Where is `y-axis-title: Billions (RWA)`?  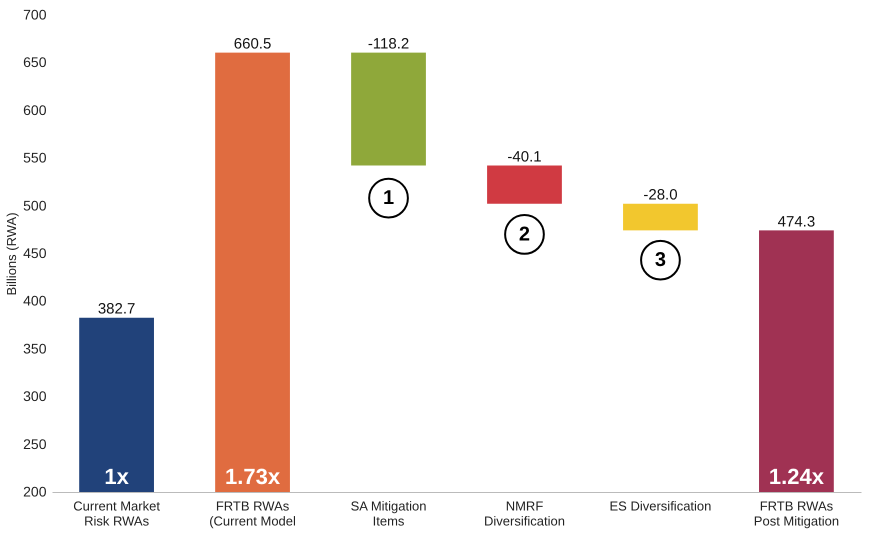
y-axis-title: Billions (RWA) is located at coordinates (12, 254).